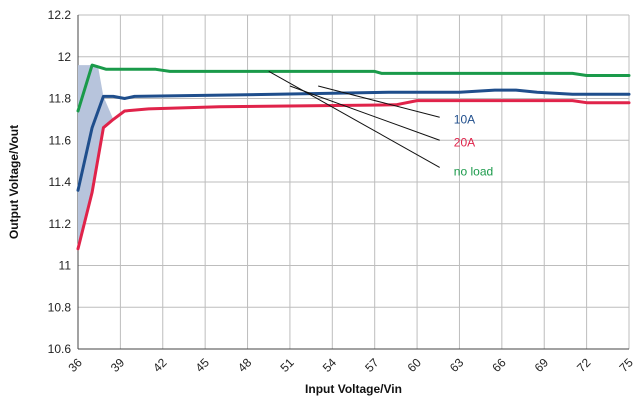 Image resolution: width=640 pixels, height=401 pixels. Describe the element at coordinates (372, 365) in the screenshot. I see `x-tick-label: 57` at that location.